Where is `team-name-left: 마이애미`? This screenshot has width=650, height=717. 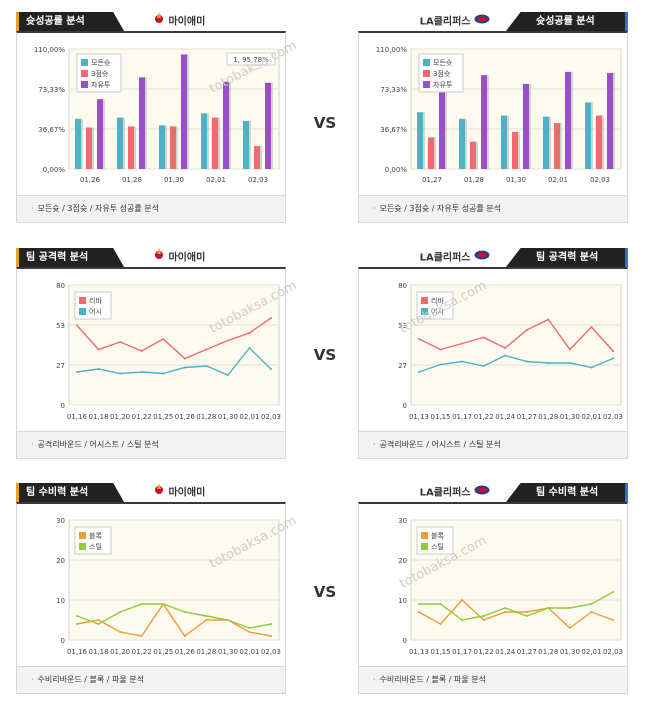
team-name-left: 마이애미 is located at coordinates (179, 492).